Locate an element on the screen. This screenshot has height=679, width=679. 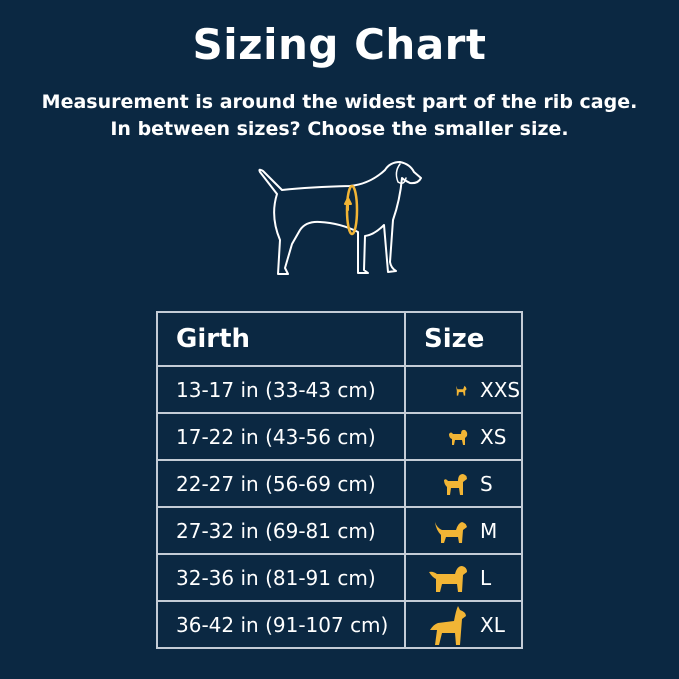
table-row: 36-42 in (91-107 cm) XL is located at coordinates (339, 624).